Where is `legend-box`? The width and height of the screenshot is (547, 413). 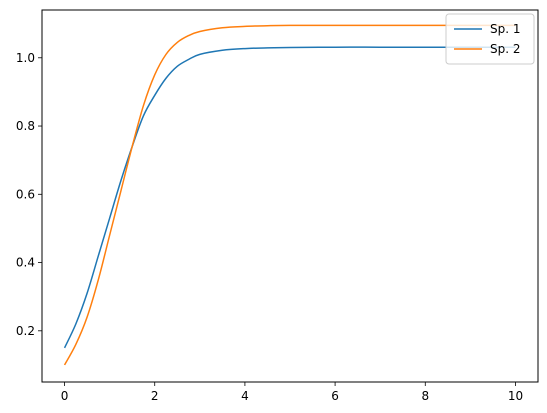
legend-box is located at coordinates (490, 39).